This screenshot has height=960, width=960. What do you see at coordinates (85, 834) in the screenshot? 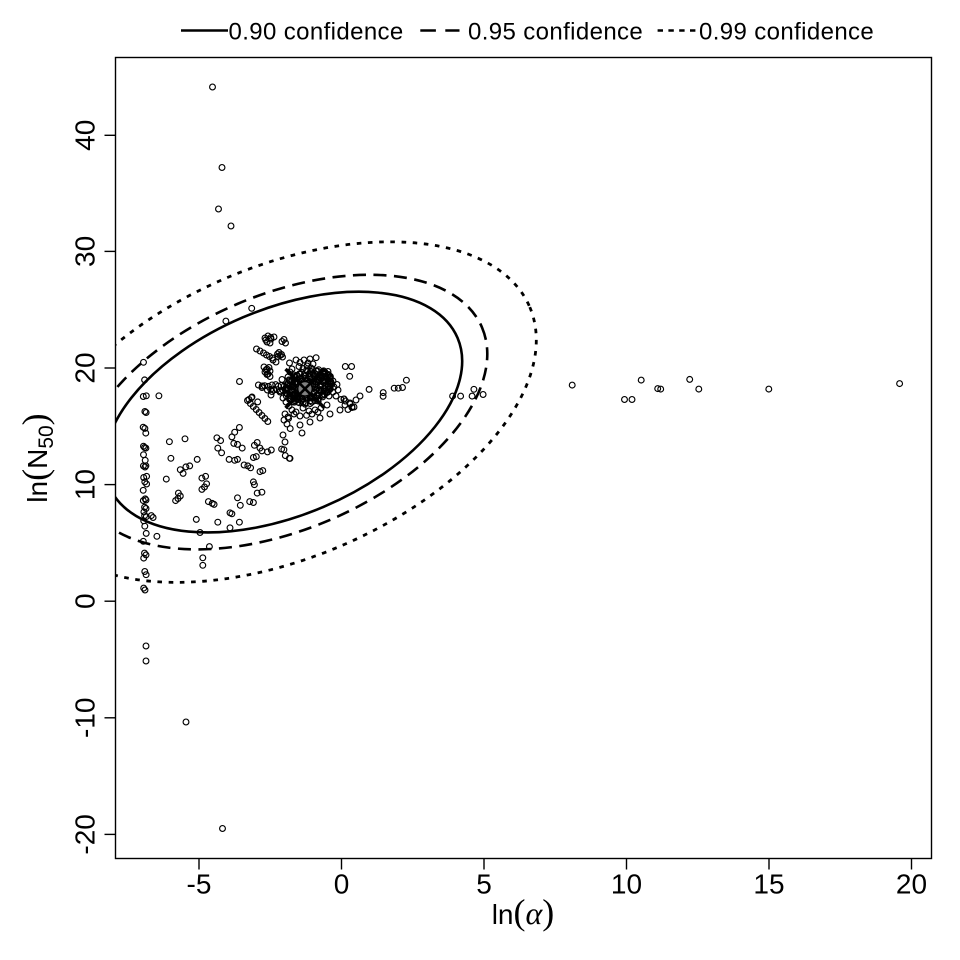
I see `svg-text: -20` at bounding box center [85, 834].